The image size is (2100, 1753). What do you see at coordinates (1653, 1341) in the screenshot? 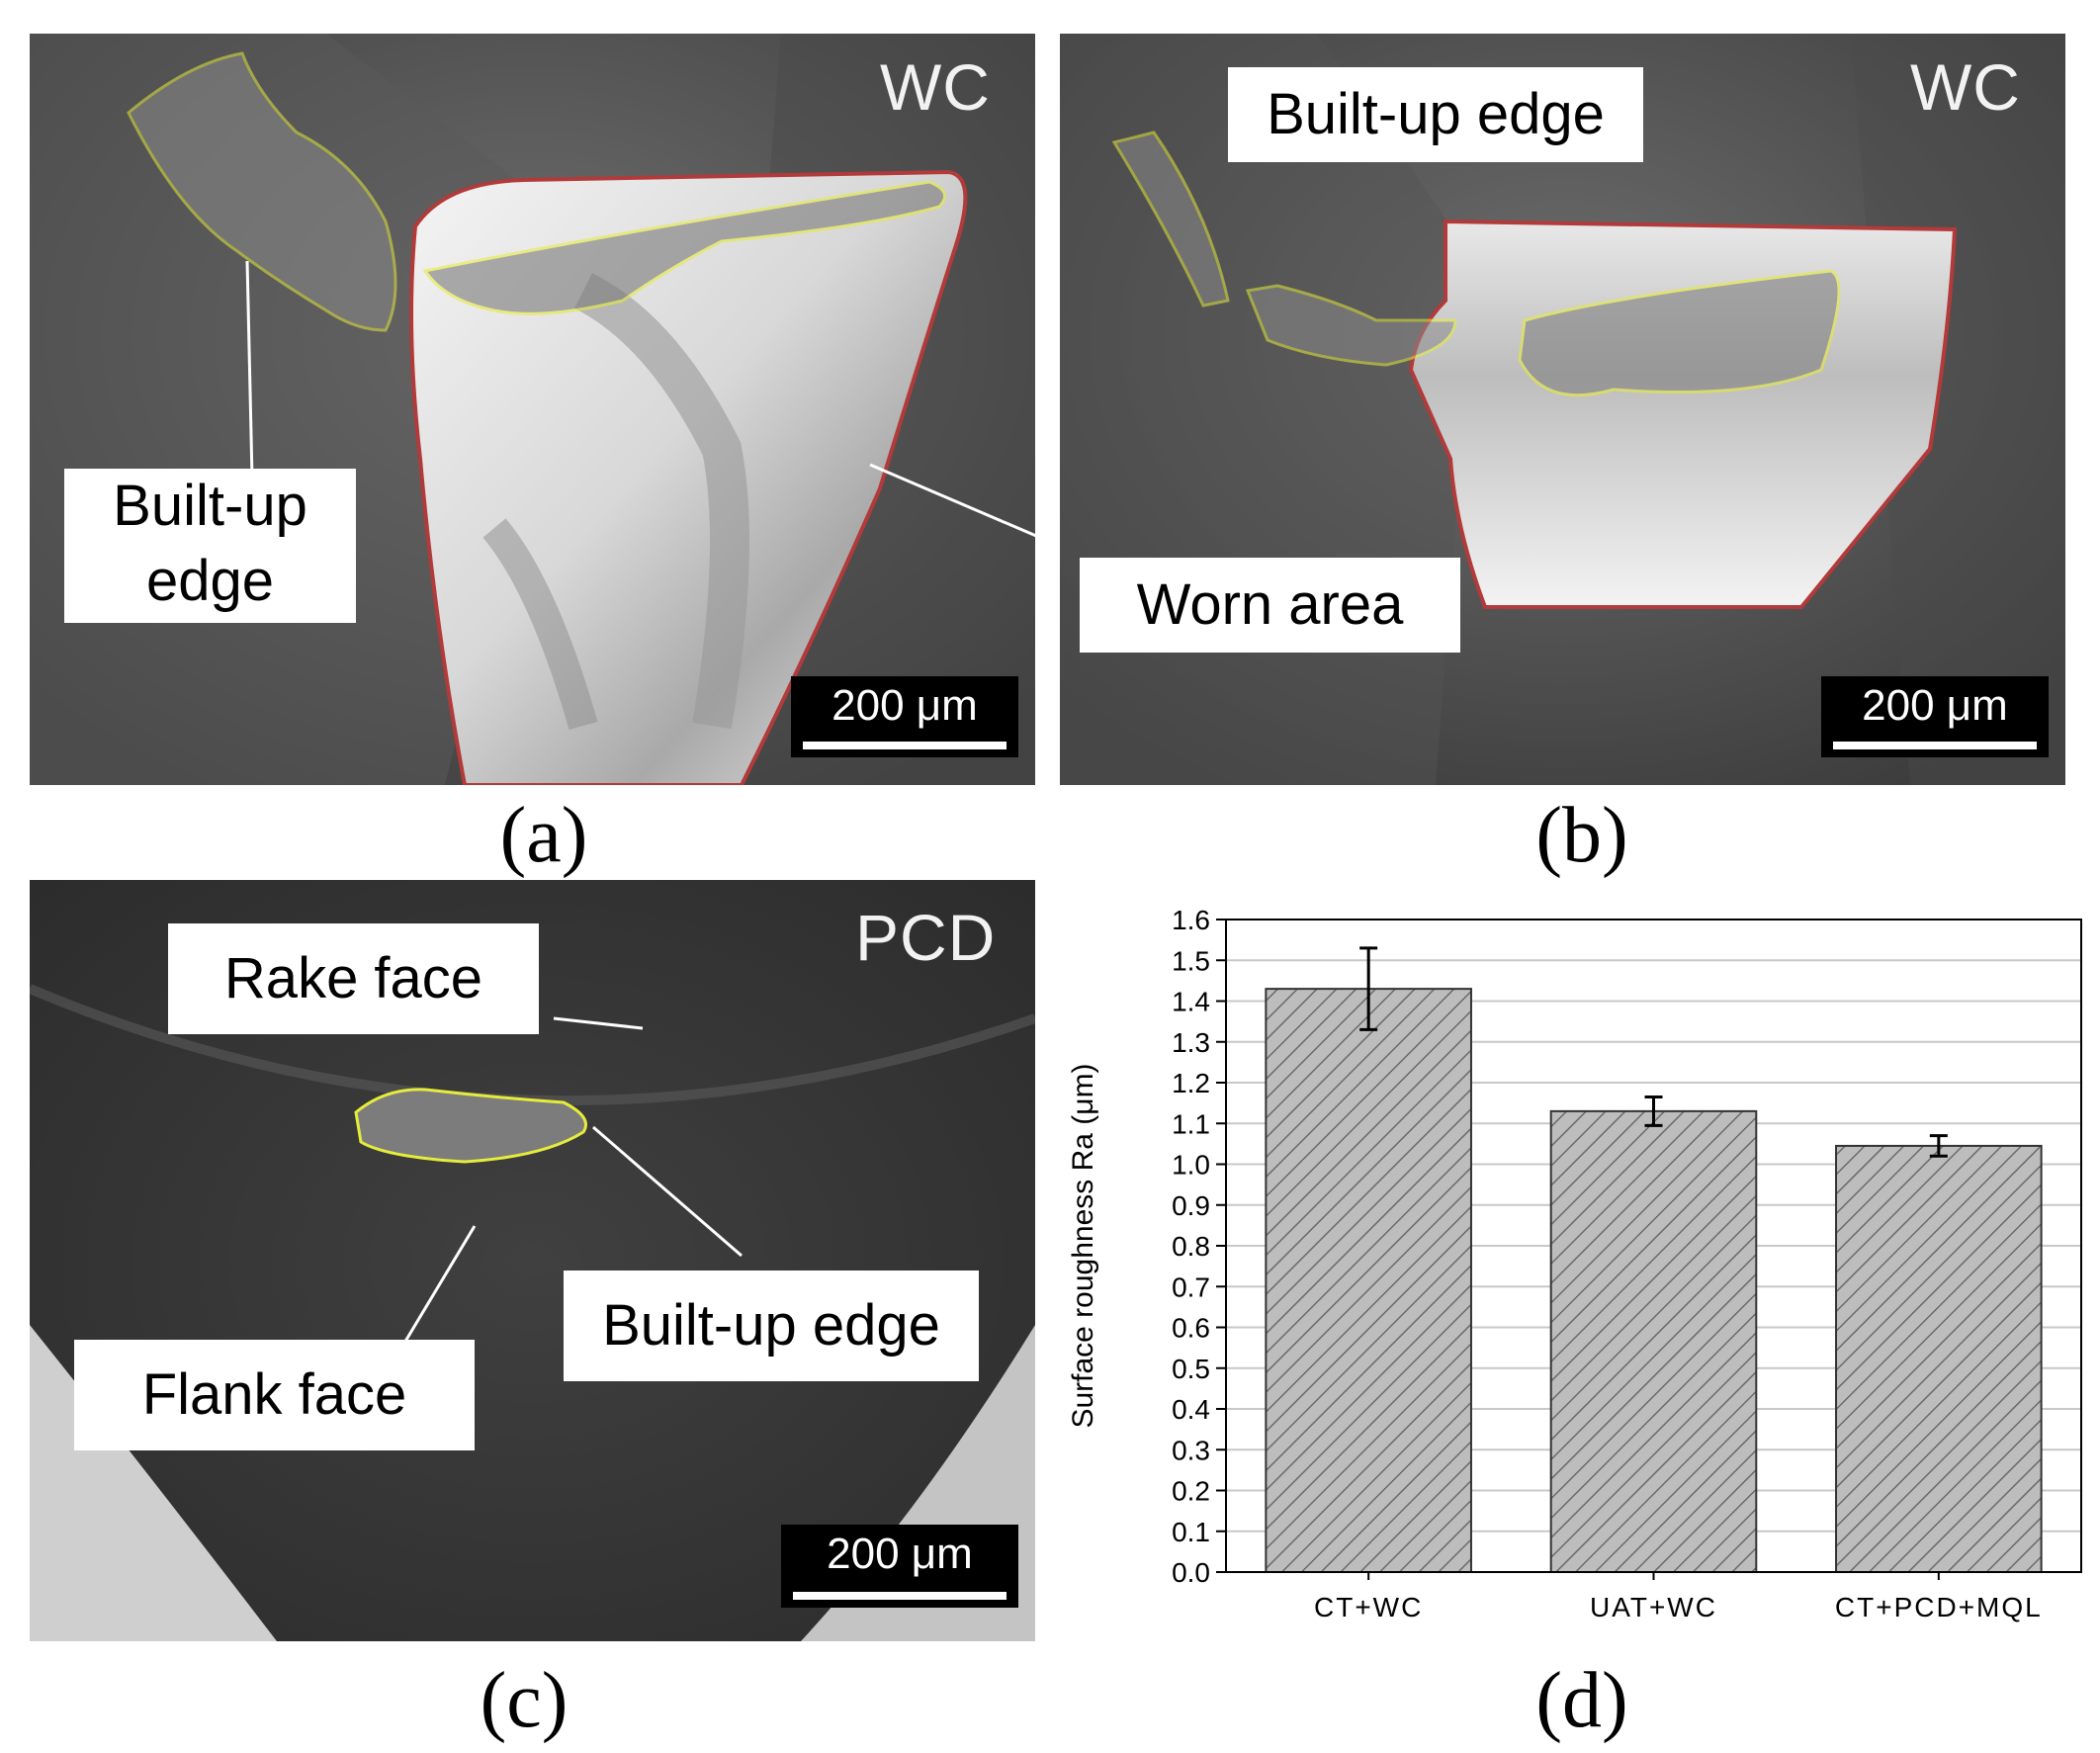
I see `bar-uat-wc` at bounding box center [1653, 1341].